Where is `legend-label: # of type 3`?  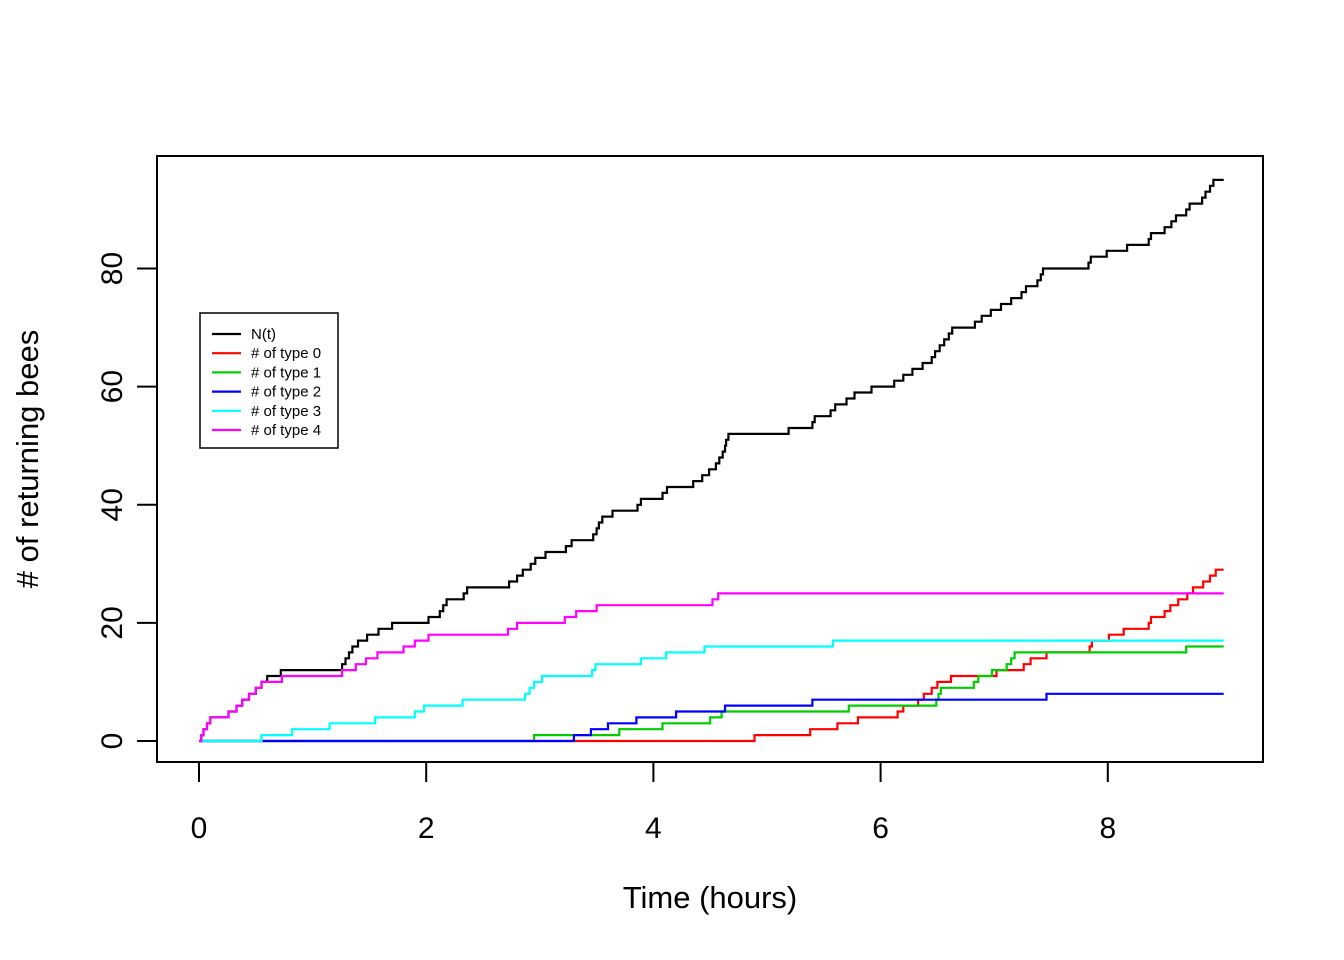 legend-label: # of type 3 is located at coordinates (286, 411).